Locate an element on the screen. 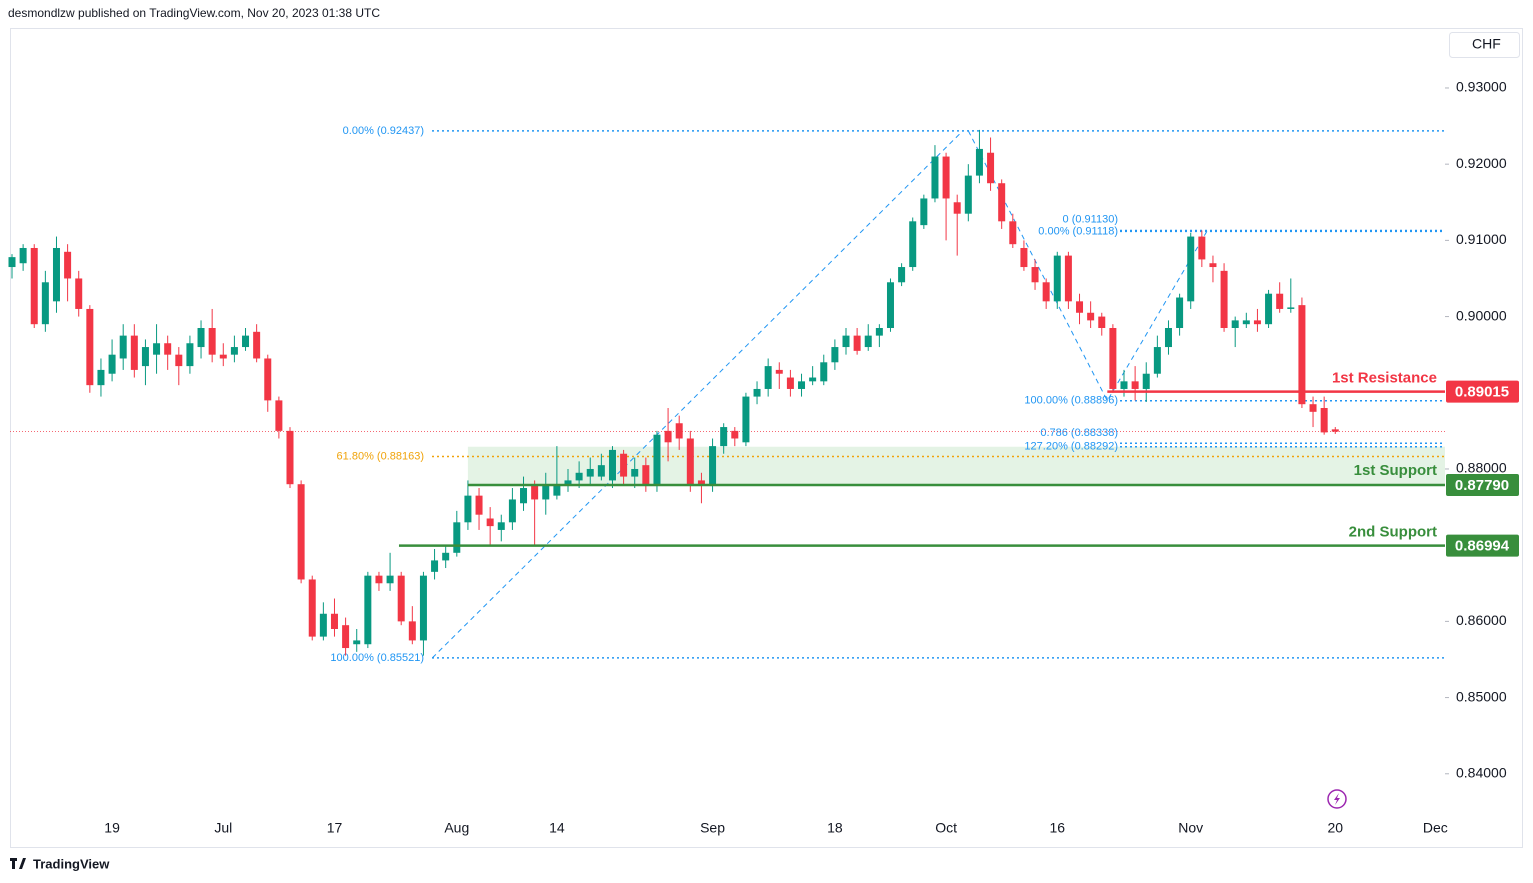 The image size is (1533, 883). fib-label: 100.00% (0.88896) is located at coordinates (1071, 401).